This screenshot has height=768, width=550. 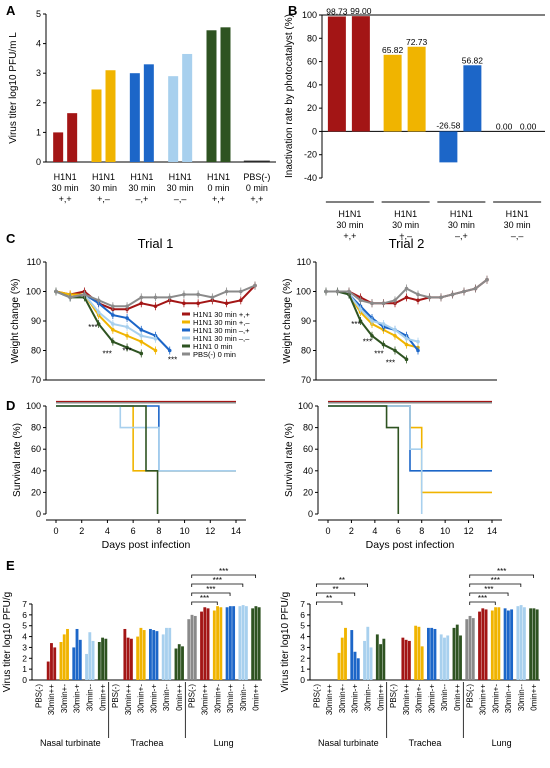 What do you see at coordinates (410, 545) in the screenshot?
I see `panel-d-x-label: Days post infection` at bounding box center [410, 545].